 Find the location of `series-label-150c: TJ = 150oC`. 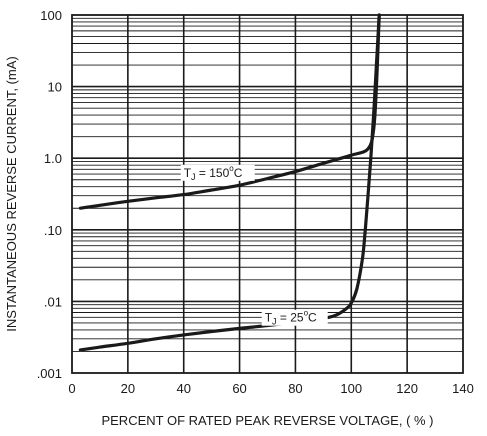

series-label-150c: TJ = 150oC is located at coordinates (213, 173).